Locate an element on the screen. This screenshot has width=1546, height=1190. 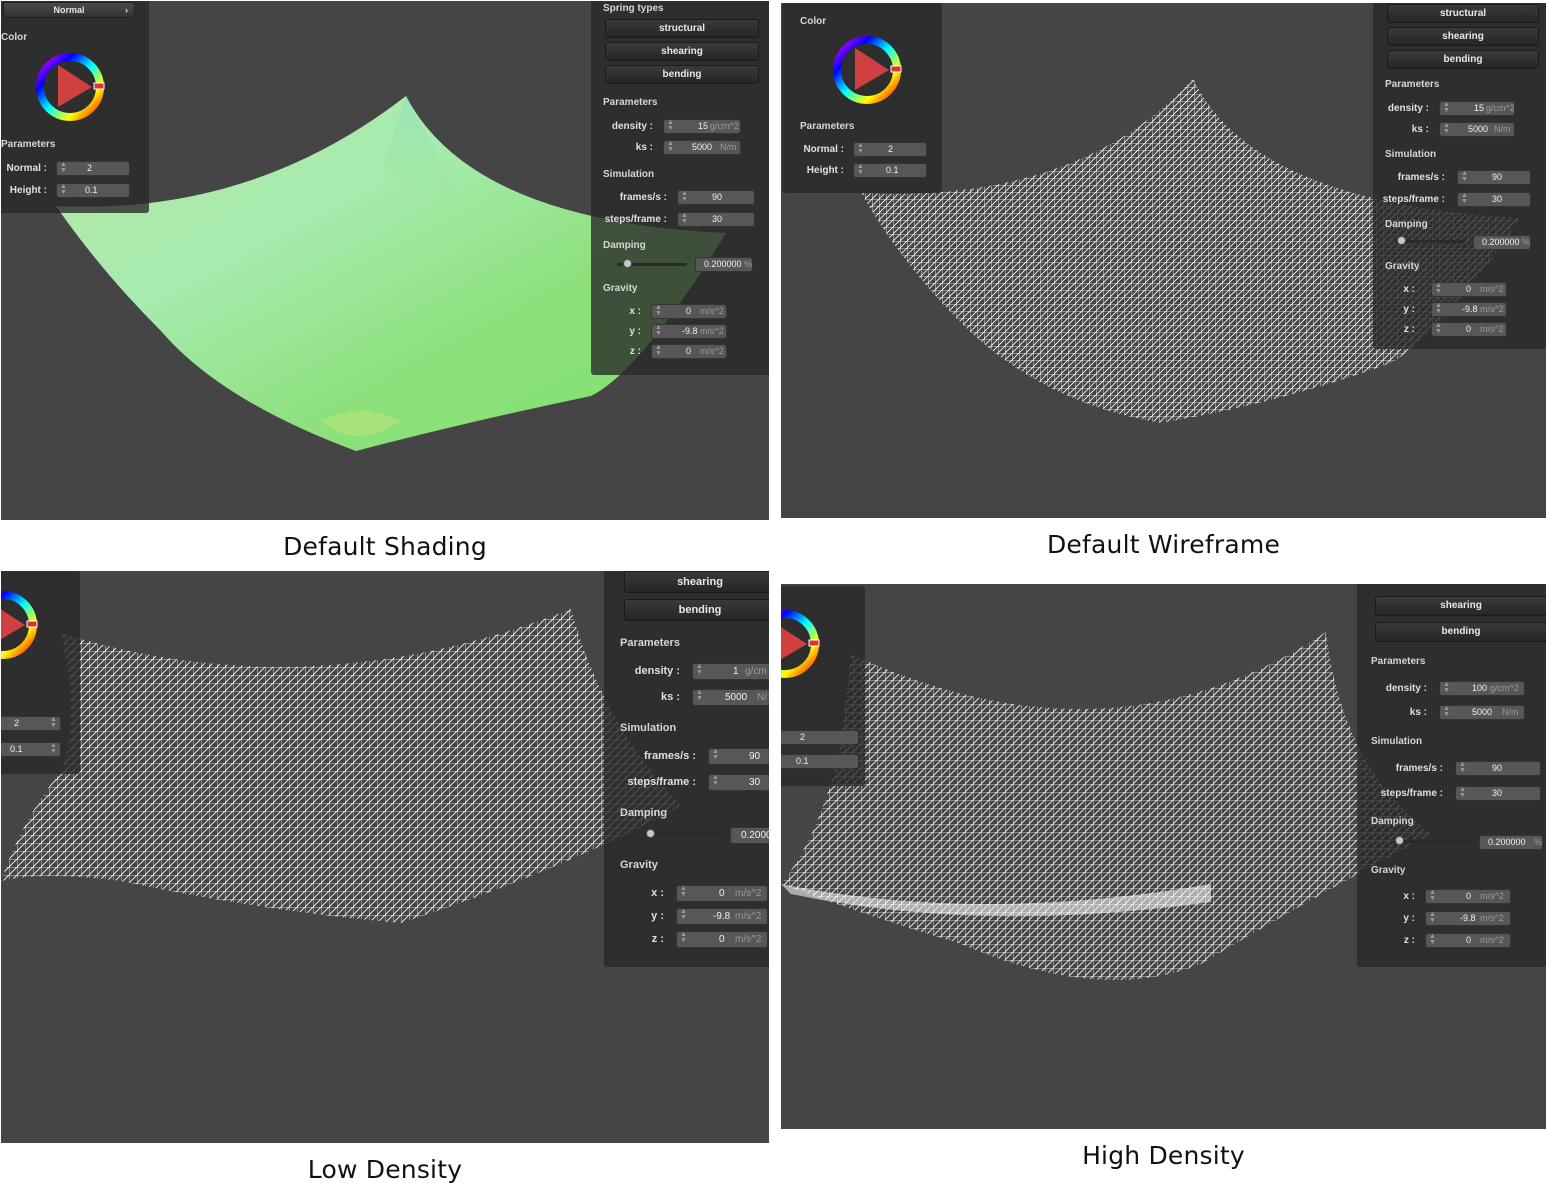
ks-field: ▲ ▼ 5000 N/ is located at coordinates (730, 697).